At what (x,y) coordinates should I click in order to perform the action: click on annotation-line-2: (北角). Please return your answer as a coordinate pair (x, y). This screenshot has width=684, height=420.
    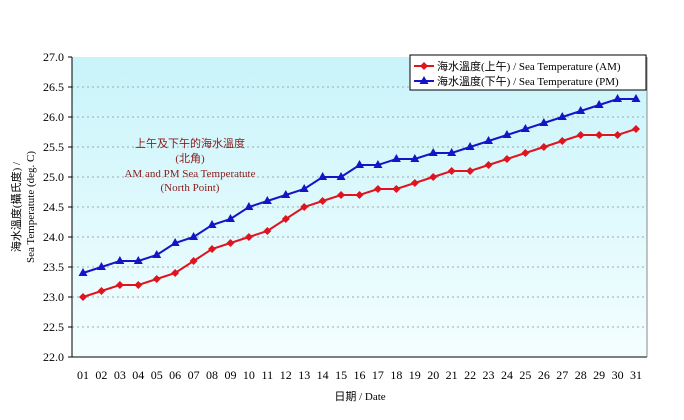
    Looking at the image, I should click on (190, 158).